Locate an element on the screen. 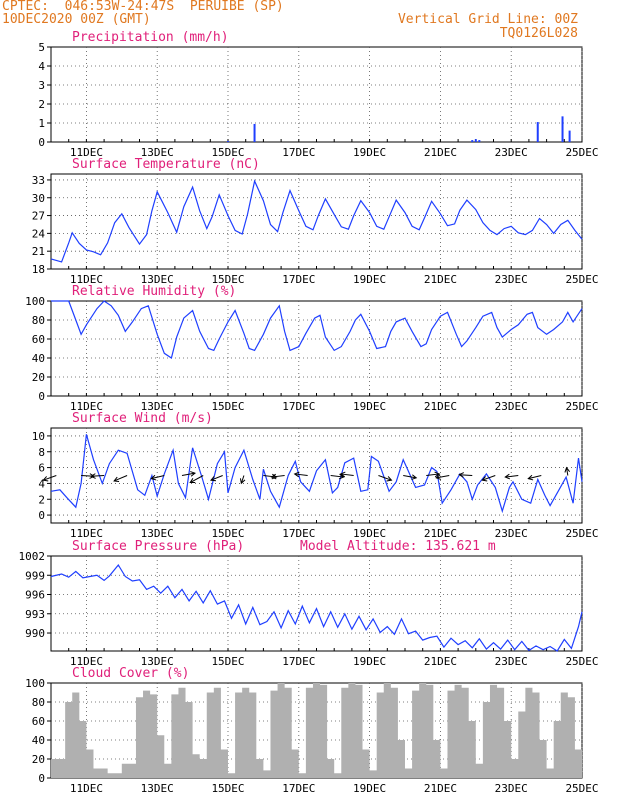 The width and height of the screenshot is (618, 800). press-title: Surface Pressure (hPa) is located at coordinates (158, 546).